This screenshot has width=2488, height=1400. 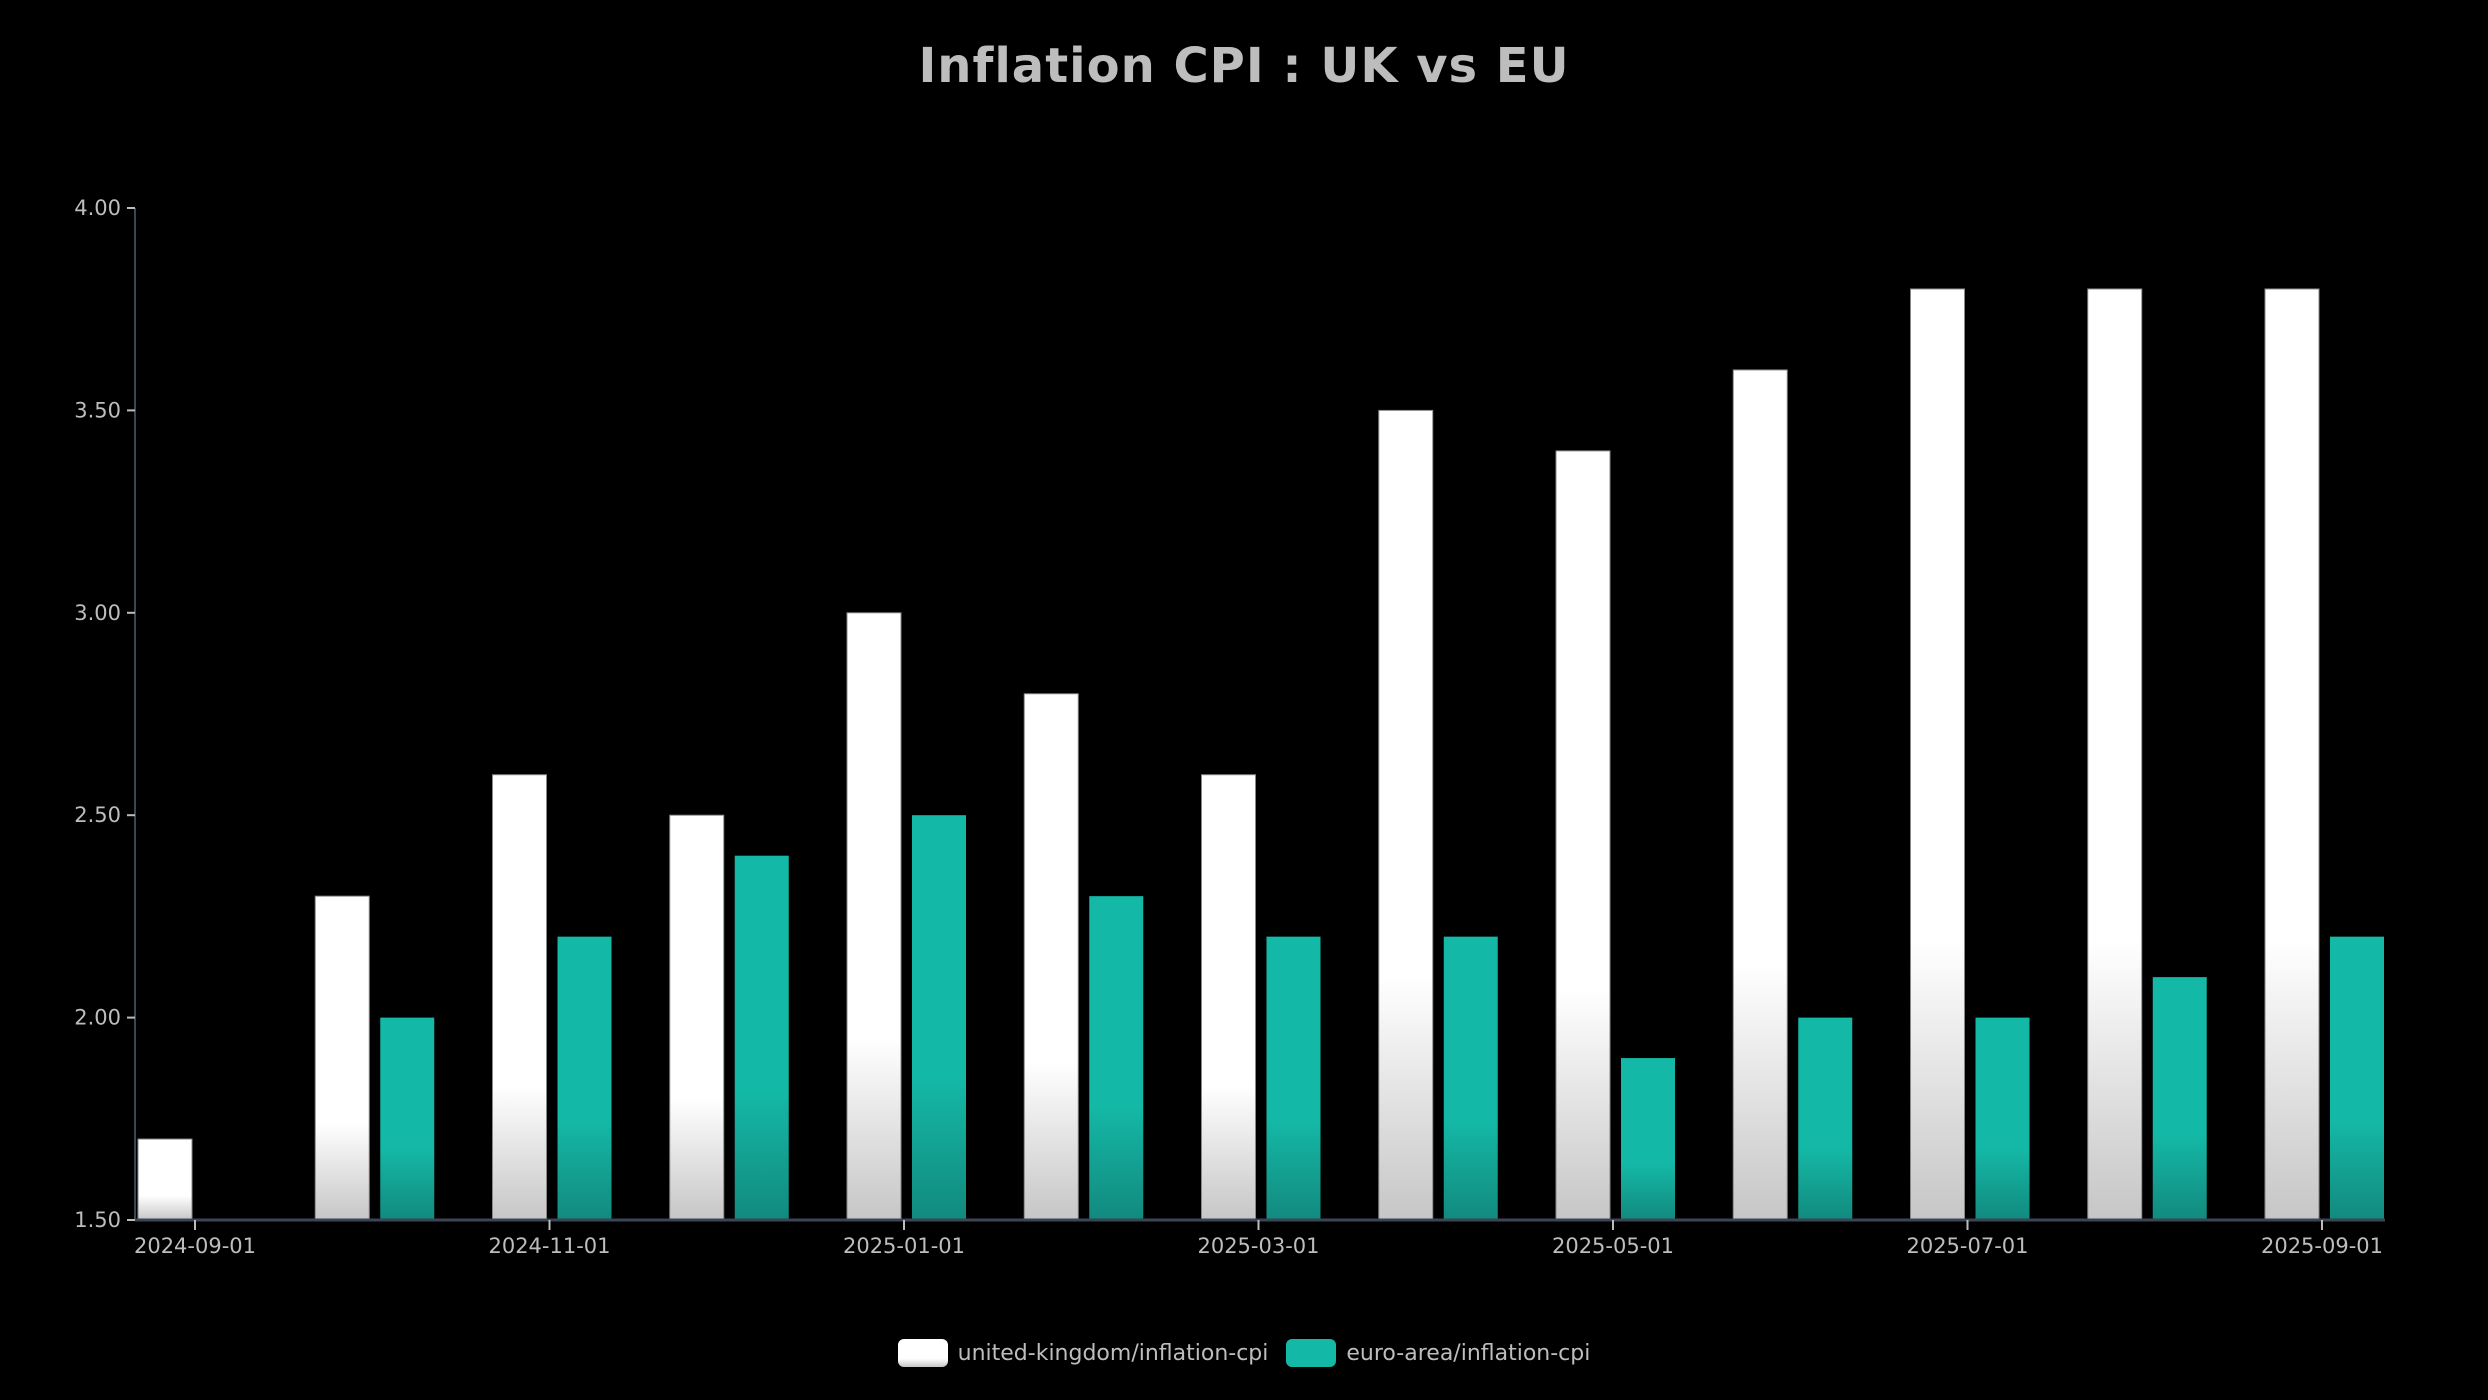 I want to click on legend-label-uk: united-kingdom/inflation-cpi, so click(x=1113, y=1353).